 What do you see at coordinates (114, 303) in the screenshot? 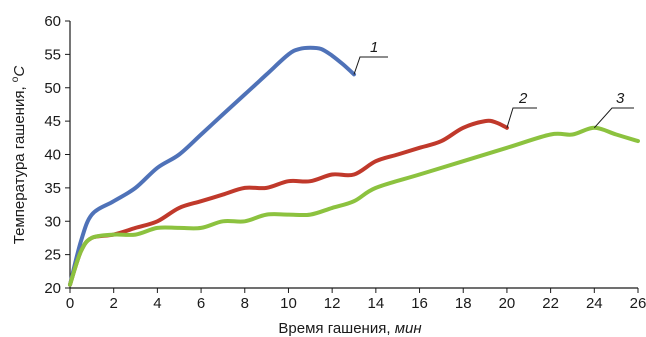
I see `x-tick-label: 2` at bounding box center [114, 303].